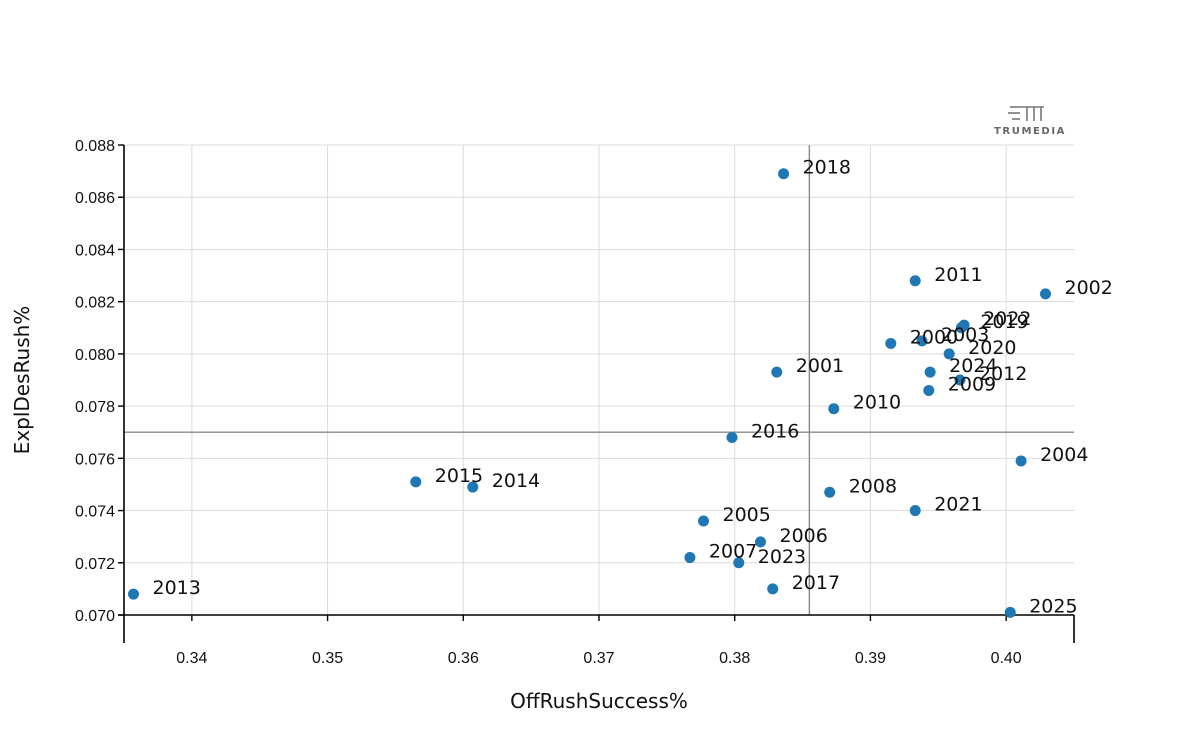 Image resolution: width=1194 pixels, height=741 pixels. Describe the element at coordinates (95, 303) in the screenshot. I see `y-tick-label: 0.082` at that location.